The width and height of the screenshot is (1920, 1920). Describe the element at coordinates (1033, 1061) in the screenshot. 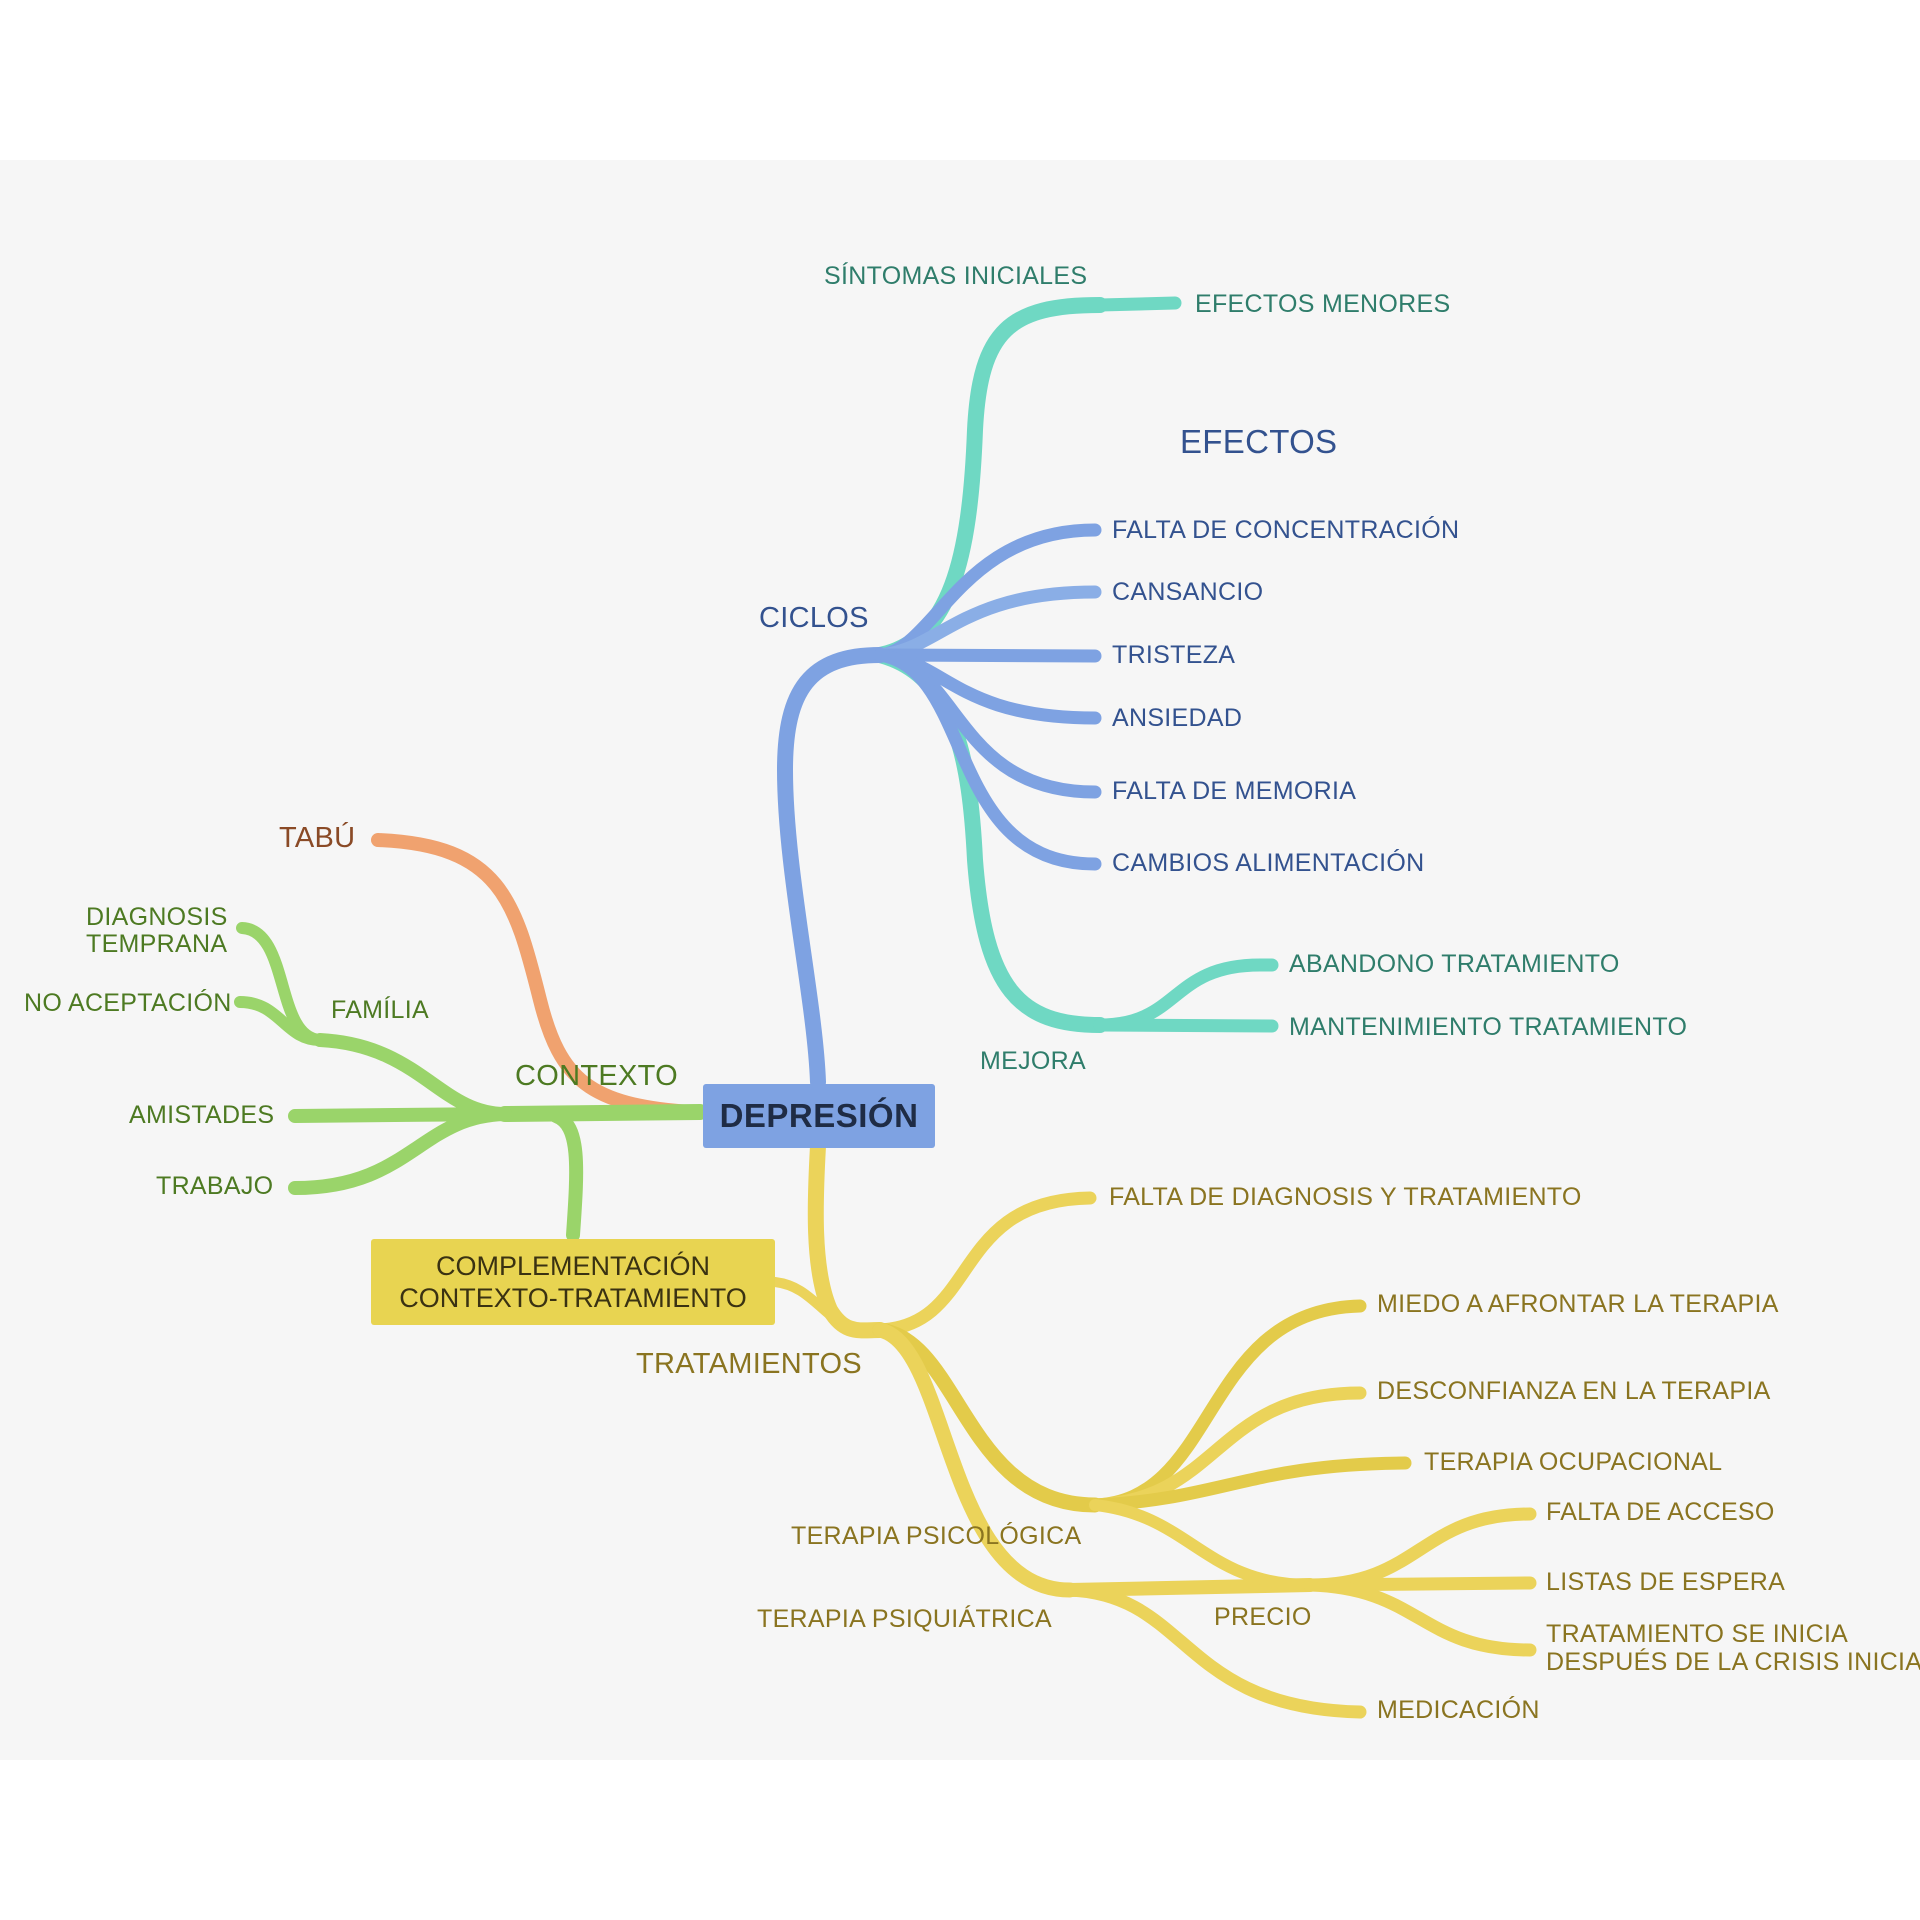

I see `label-mejora: MEJORA` at that location.